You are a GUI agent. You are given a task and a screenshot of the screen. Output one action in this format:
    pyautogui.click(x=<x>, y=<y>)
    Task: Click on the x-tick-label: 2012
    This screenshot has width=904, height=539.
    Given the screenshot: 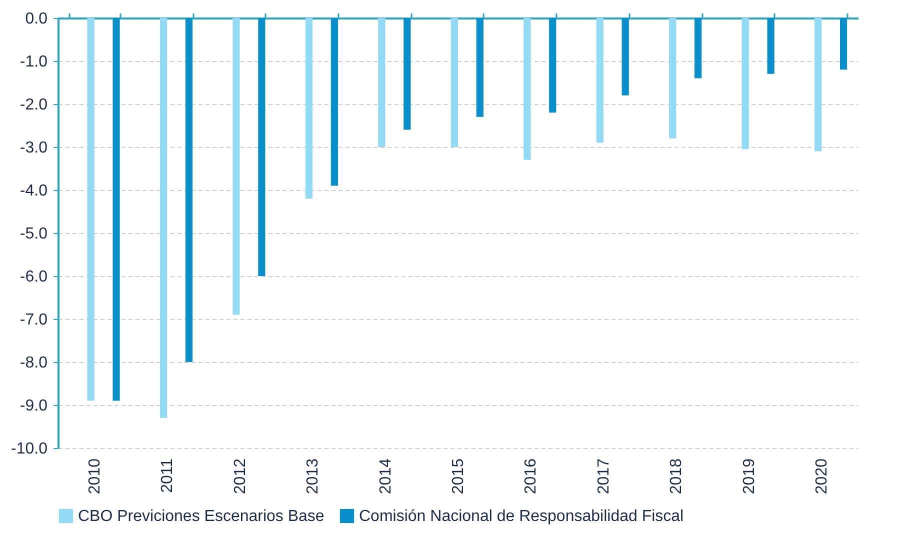 What is the action you would take?
    pyautogui.click(x=240, y=476)
    